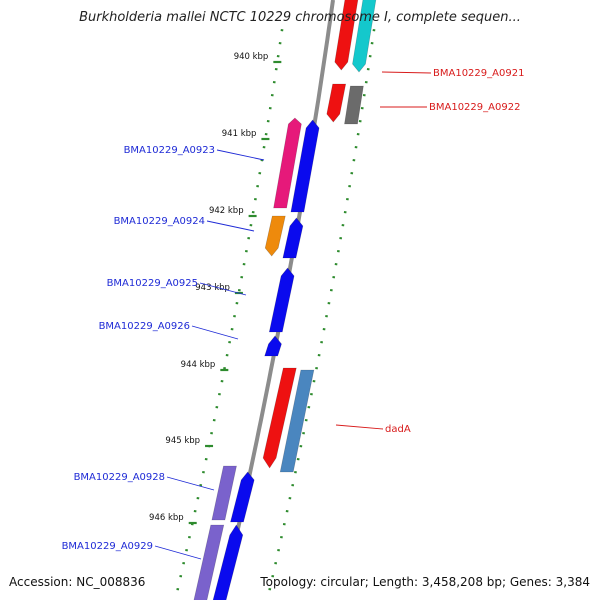 The image size is (600, 604). What do you see at coordinates (251, 57) in the screenshot?
I see `scale-label: 940 kbp` at bounding box center [251, 57].